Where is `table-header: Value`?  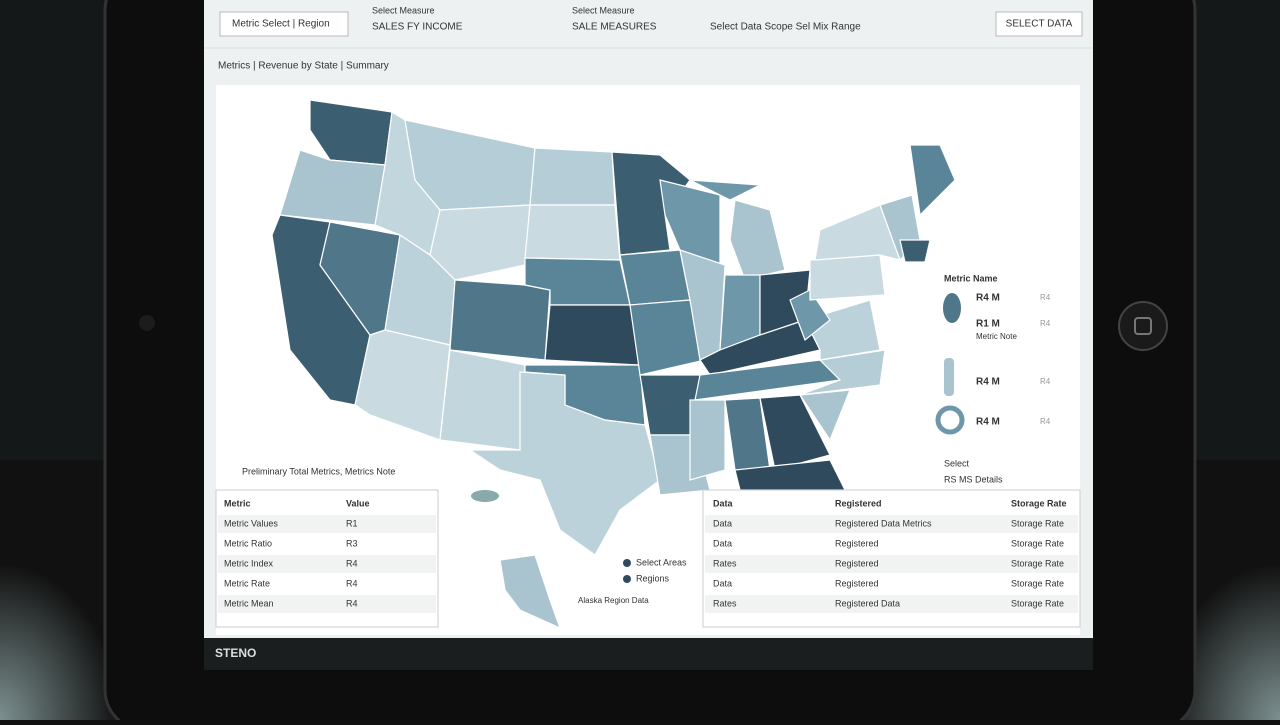 table-header: Value is located at coordinates (358, 503).